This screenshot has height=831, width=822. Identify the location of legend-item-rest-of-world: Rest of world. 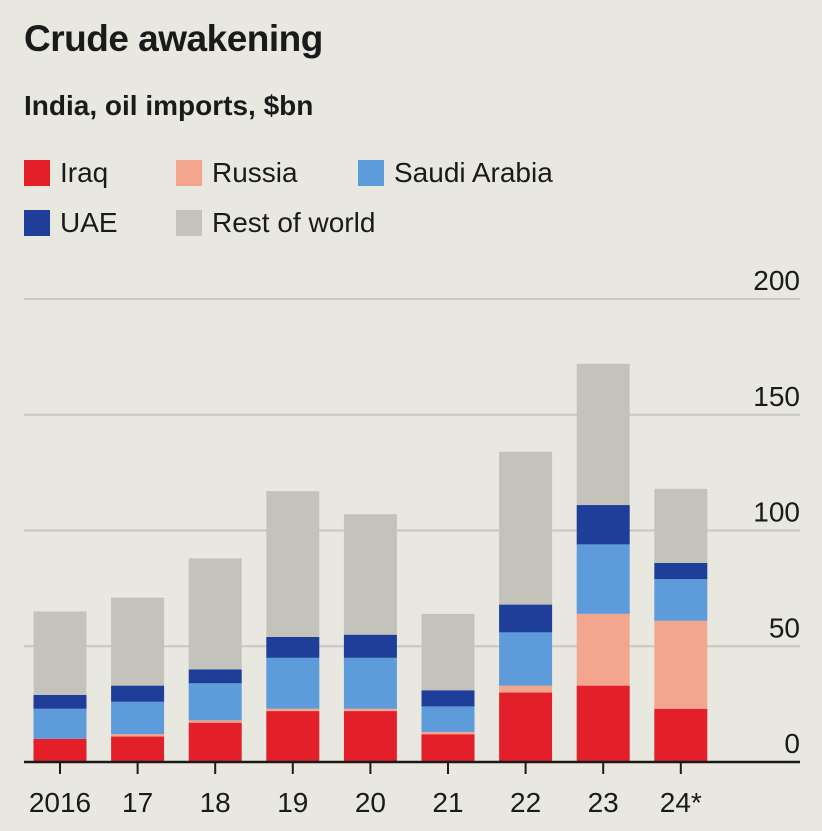
(275, 223).